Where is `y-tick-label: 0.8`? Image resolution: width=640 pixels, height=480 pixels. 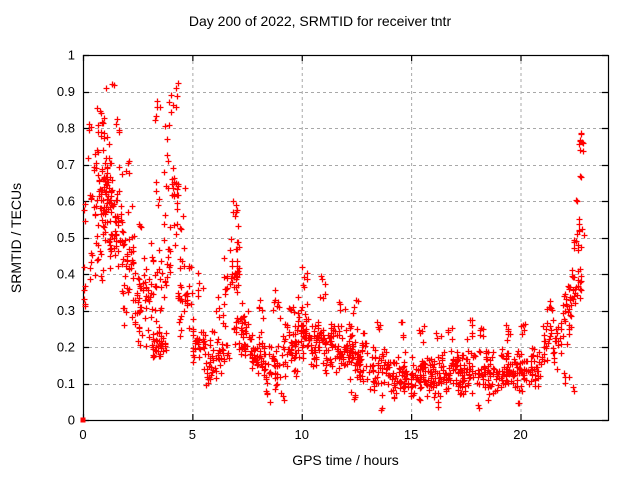 y-tick-label: 0.8 is located at coordinates (66, 128).